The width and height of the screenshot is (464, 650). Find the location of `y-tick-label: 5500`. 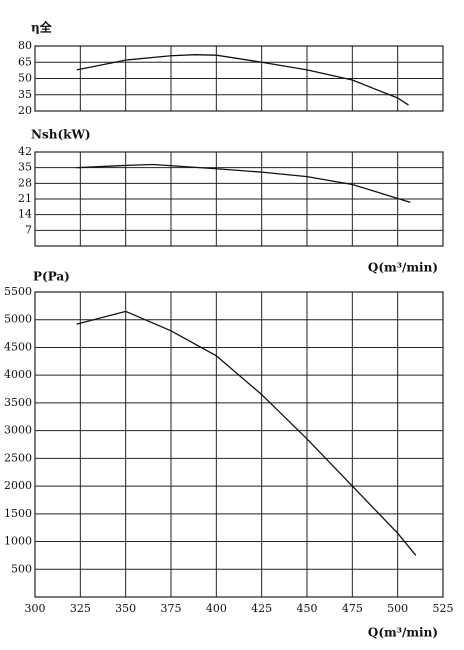

y-tick-label: 5500 is located at coordinates (18, 291).